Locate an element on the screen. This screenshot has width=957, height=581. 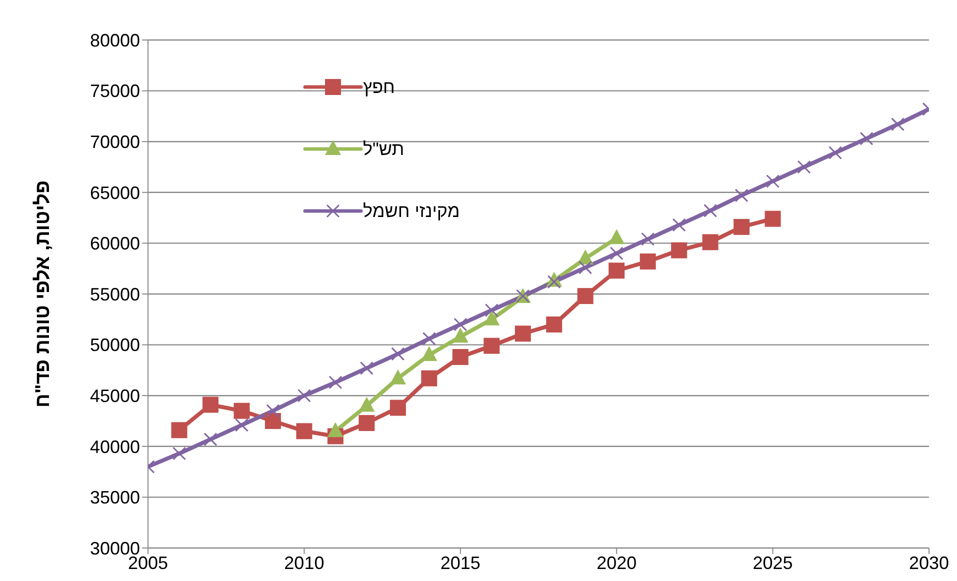
legend-label: תש"ל is located at coordinates (383, 149).